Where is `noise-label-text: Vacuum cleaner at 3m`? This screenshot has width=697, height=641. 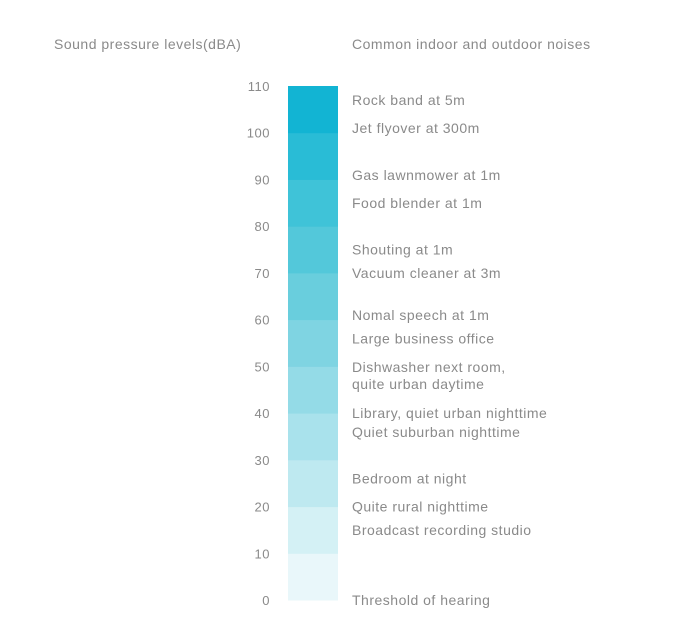
noise-label-text: Vacuum cleaner at 3m is located at coordinates (426, 273).